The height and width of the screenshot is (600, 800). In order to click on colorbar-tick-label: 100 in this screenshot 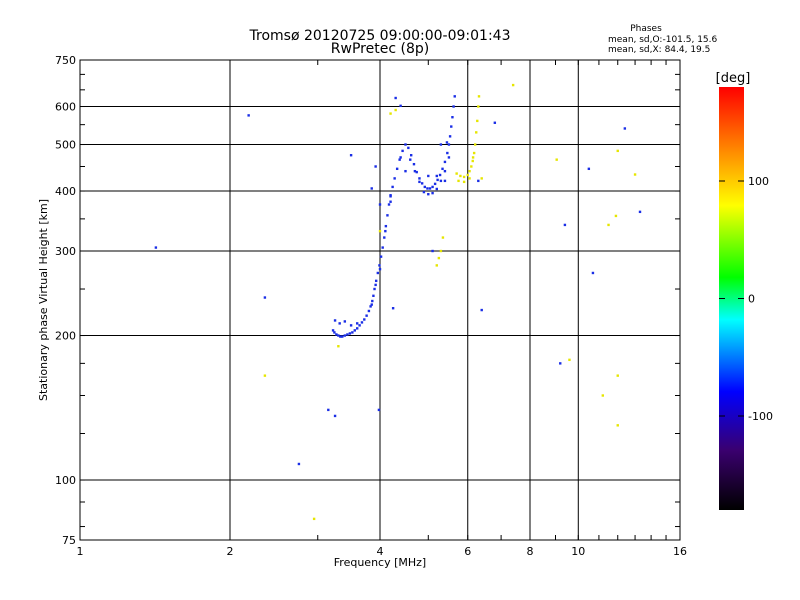, I will do `click(758, 181)`.